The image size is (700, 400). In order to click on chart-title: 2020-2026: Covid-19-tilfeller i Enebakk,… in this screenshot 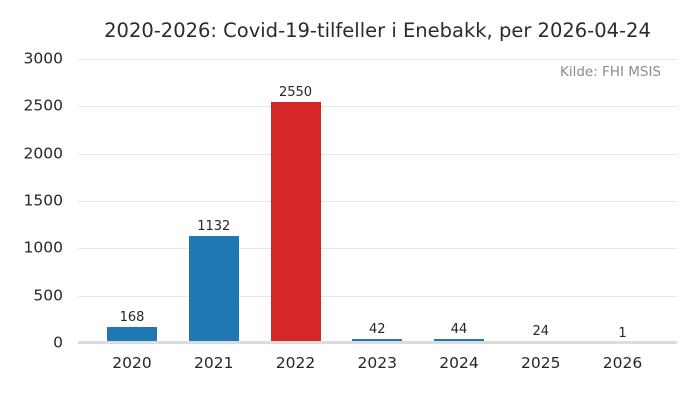, I will do `click(377, 30)`.